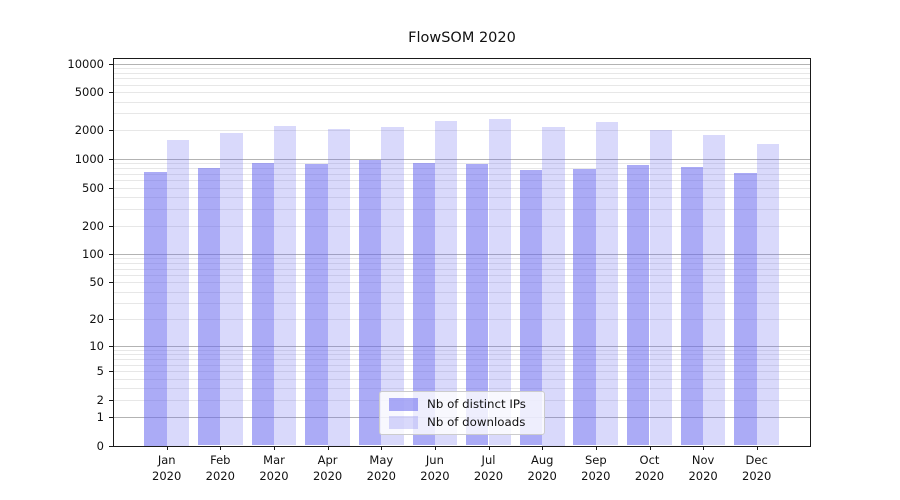  Describe the element at coordinates (403, 404) in the screenshot. I see `legend-swatch-distinct-ips` at that location.